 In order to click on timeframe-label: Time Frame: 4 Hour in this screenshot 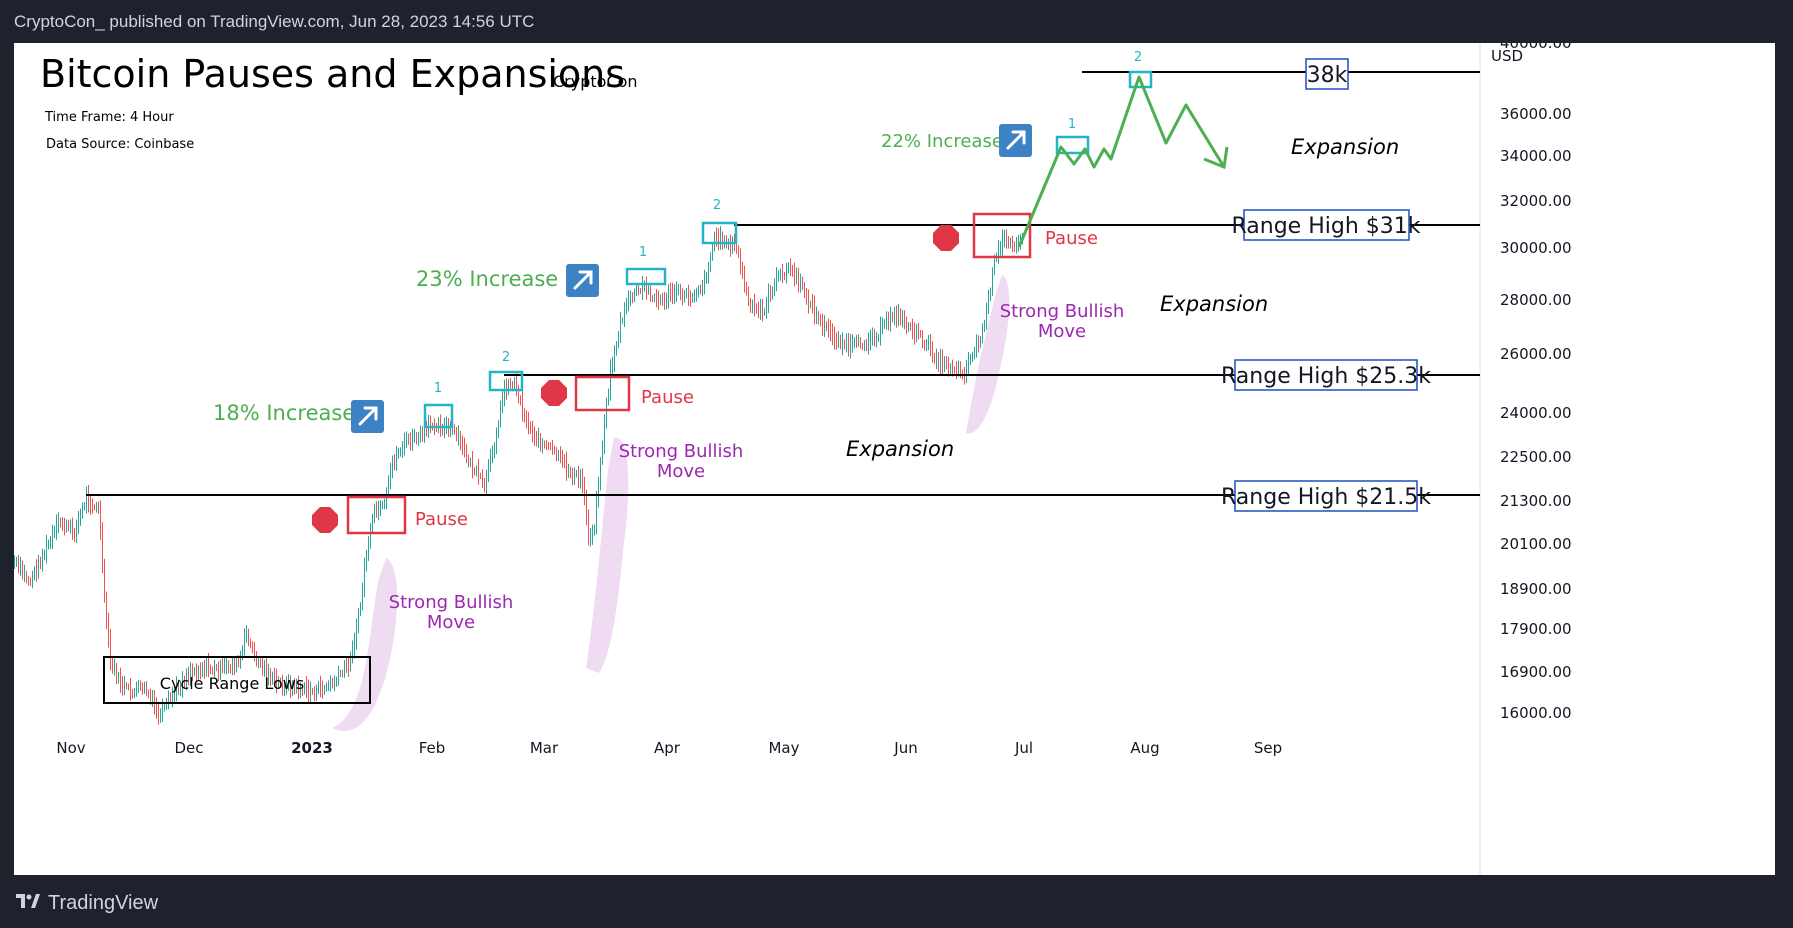, I will do `click(109, 117)`.